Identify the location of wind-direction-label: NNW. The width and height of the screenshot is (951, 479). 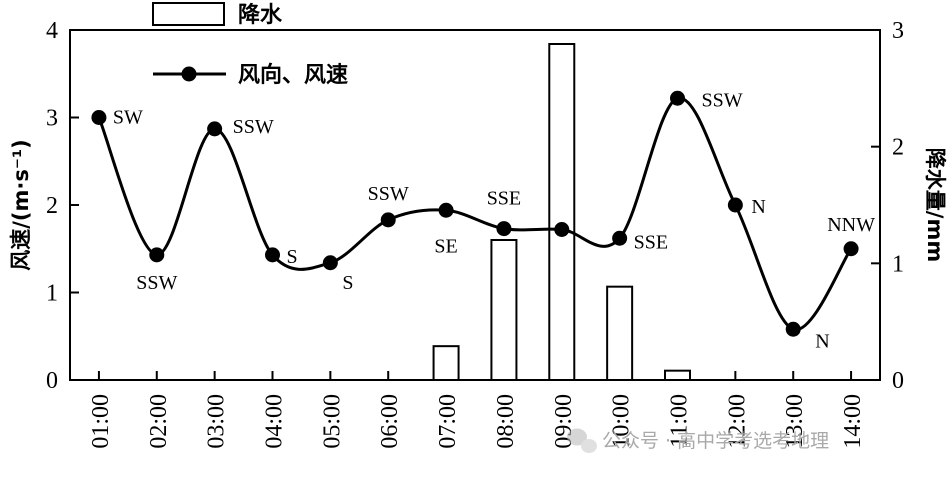
(851, 225).